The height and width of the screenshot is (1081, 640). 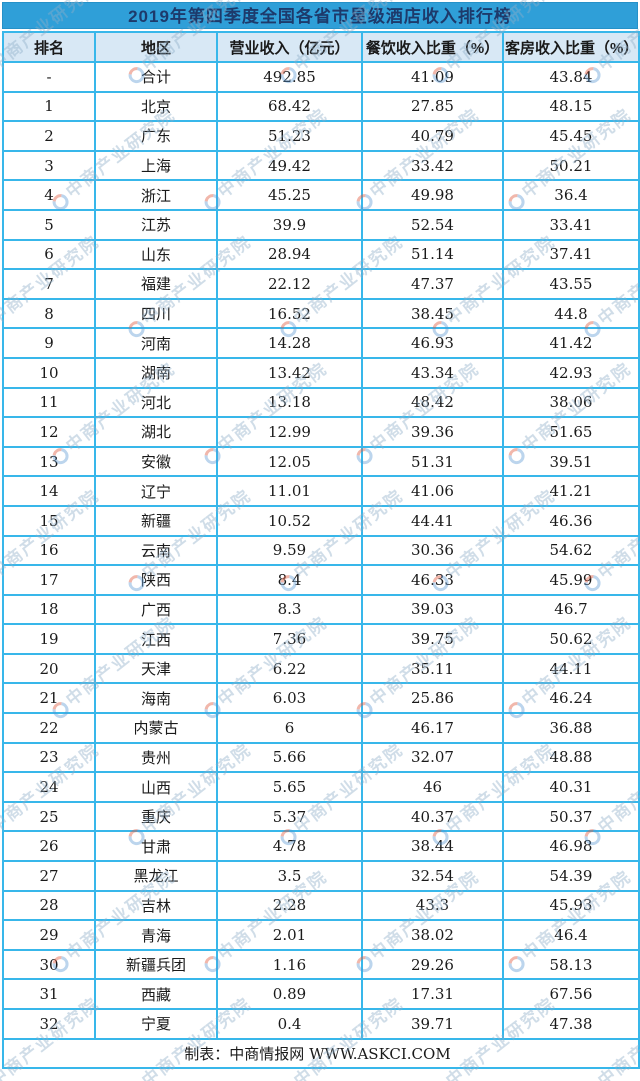 I want to click on rank-cell: 17, so click(x=49, y=580).